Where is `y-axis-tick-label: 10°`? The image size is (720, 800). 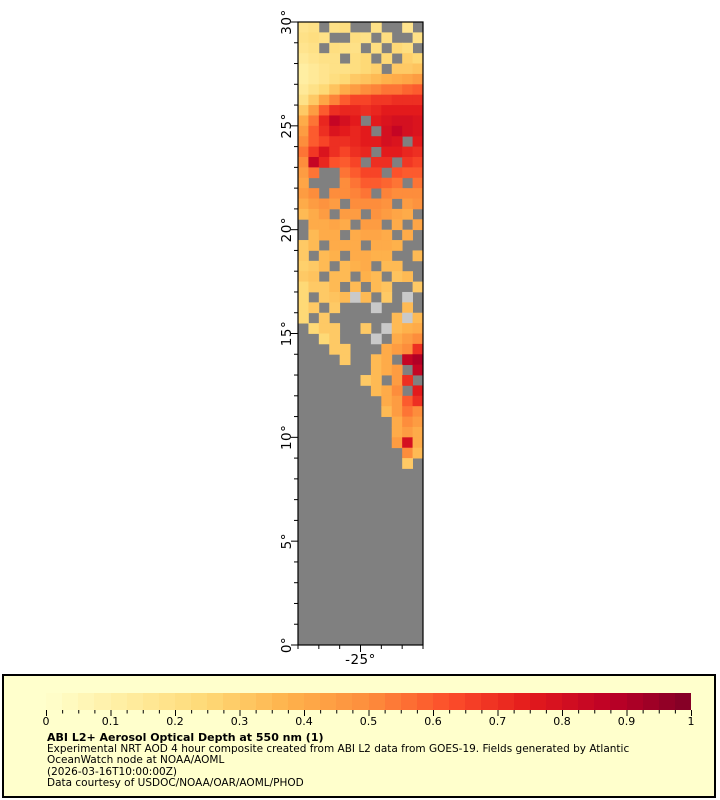 y-axis-tick-label: 10° is located at coordinates (287, 437).